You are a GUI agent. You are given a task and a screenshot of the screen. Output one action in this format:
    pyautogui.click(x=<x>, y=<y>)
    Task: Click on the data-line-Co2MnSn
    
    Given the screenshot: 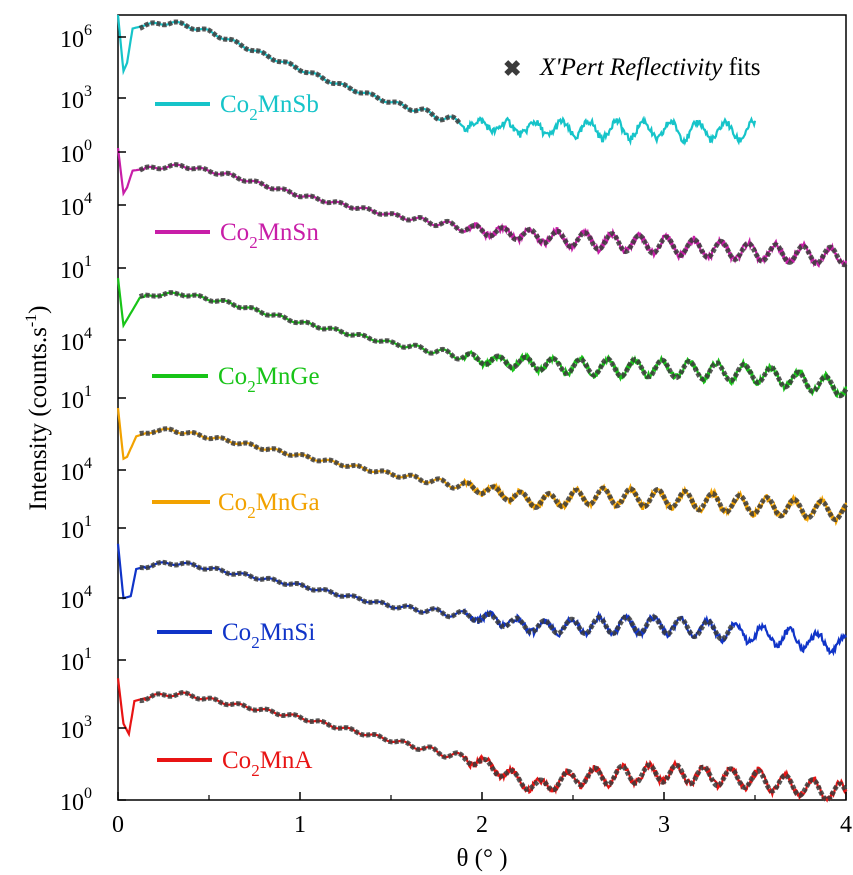 What is the action you would take?
    pyautogui.click(x=482, y=208)
    